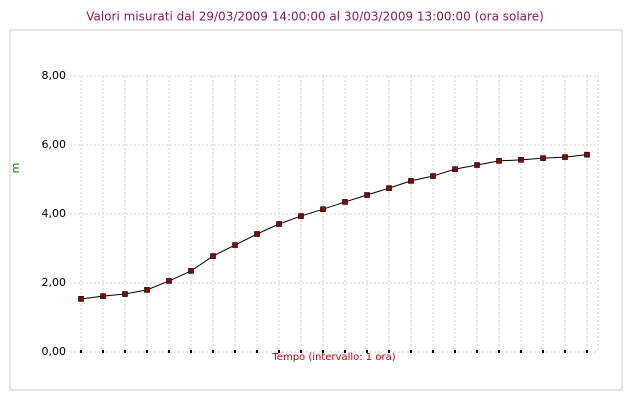 This screenshot has height=400, width=630. Describe the element at coordinates (54, 144) in the screenshot. I see `y-tick-label: 6,00` at that location.